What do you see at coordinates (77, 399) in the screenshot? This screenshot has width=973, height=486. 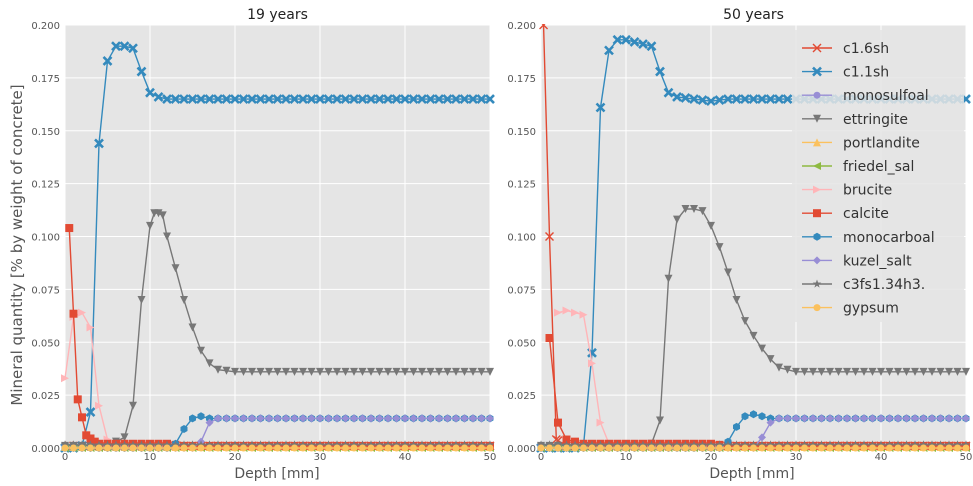 I see `calcite-marker` at bounding box center [77, 399].